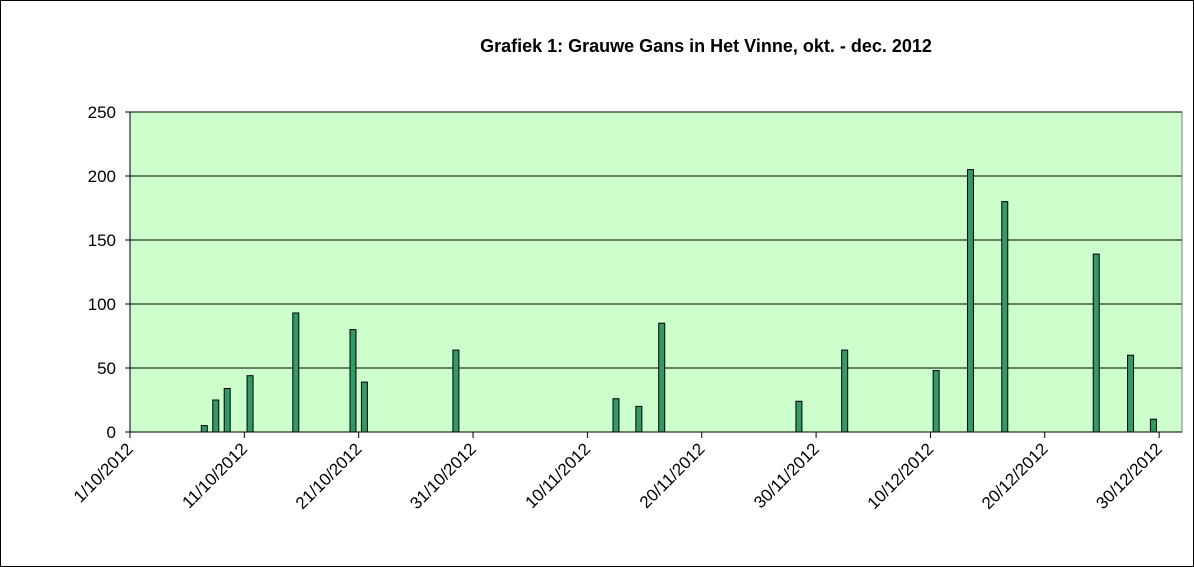 This screenshot has height=567, width=1194. Describe the element at coordinates (102, 304) in the screenshot. I see `y-tick-label: 100` at that location.